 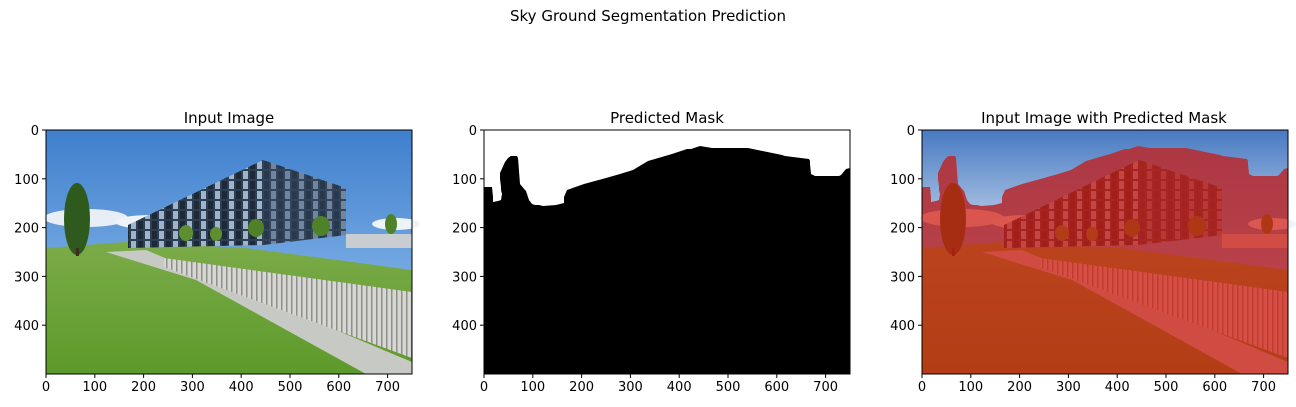 What do you see at coordinates (648, 16) in the screenshot?
I see `figure-title: Sky Ground Segmentation Prediction` at bounding box center [648, 16].